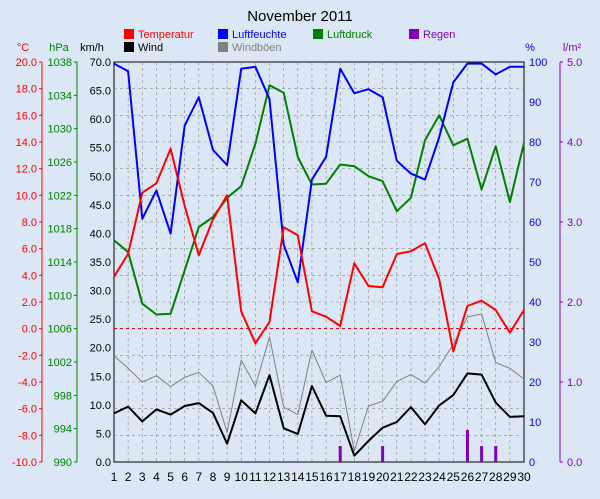  What do you see at coordinates (60, 130) in the screenshot?
I see `y-tick-label-pressure: 1030` at bounding box center [60, 130].